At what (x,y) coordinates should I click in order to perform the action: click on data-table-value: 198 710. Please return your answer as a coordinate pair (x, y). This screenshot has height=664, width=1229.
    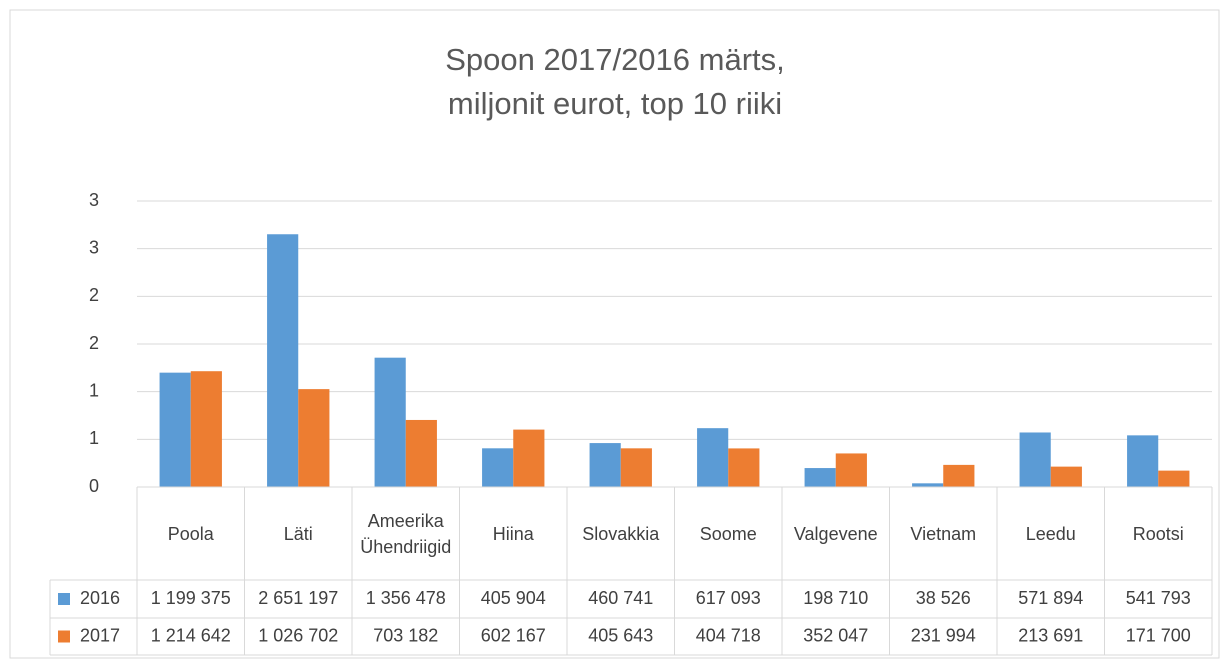
    Looking at the image, I should click on (835, 598).